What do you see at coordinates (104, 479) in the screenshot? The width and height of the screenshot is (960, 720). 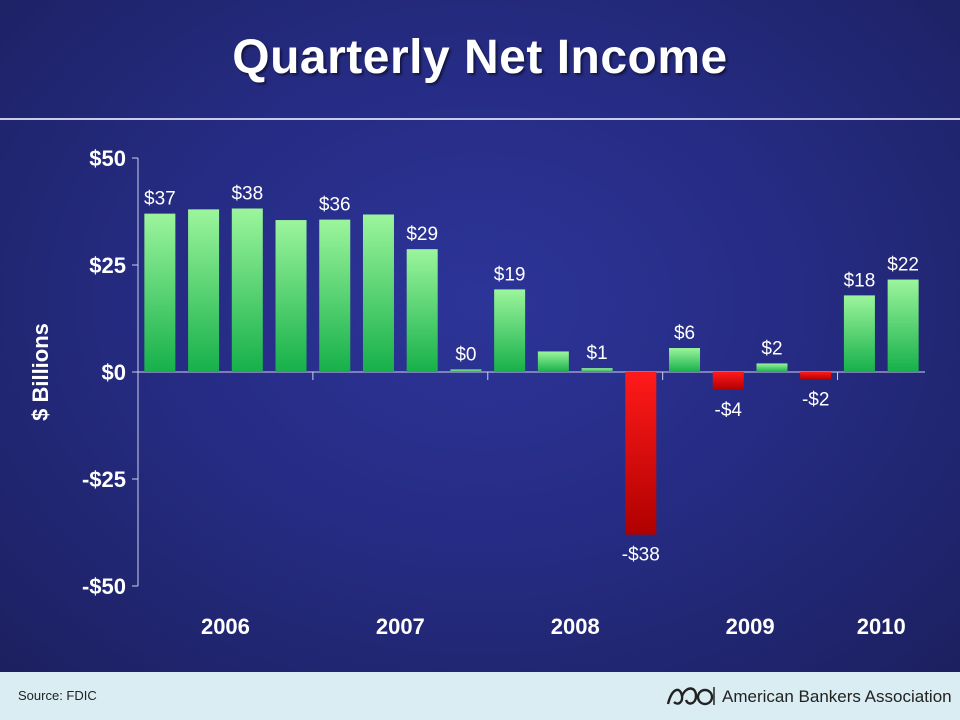 I see `y-tick-label: -$25` at bounding box center [104, 479].